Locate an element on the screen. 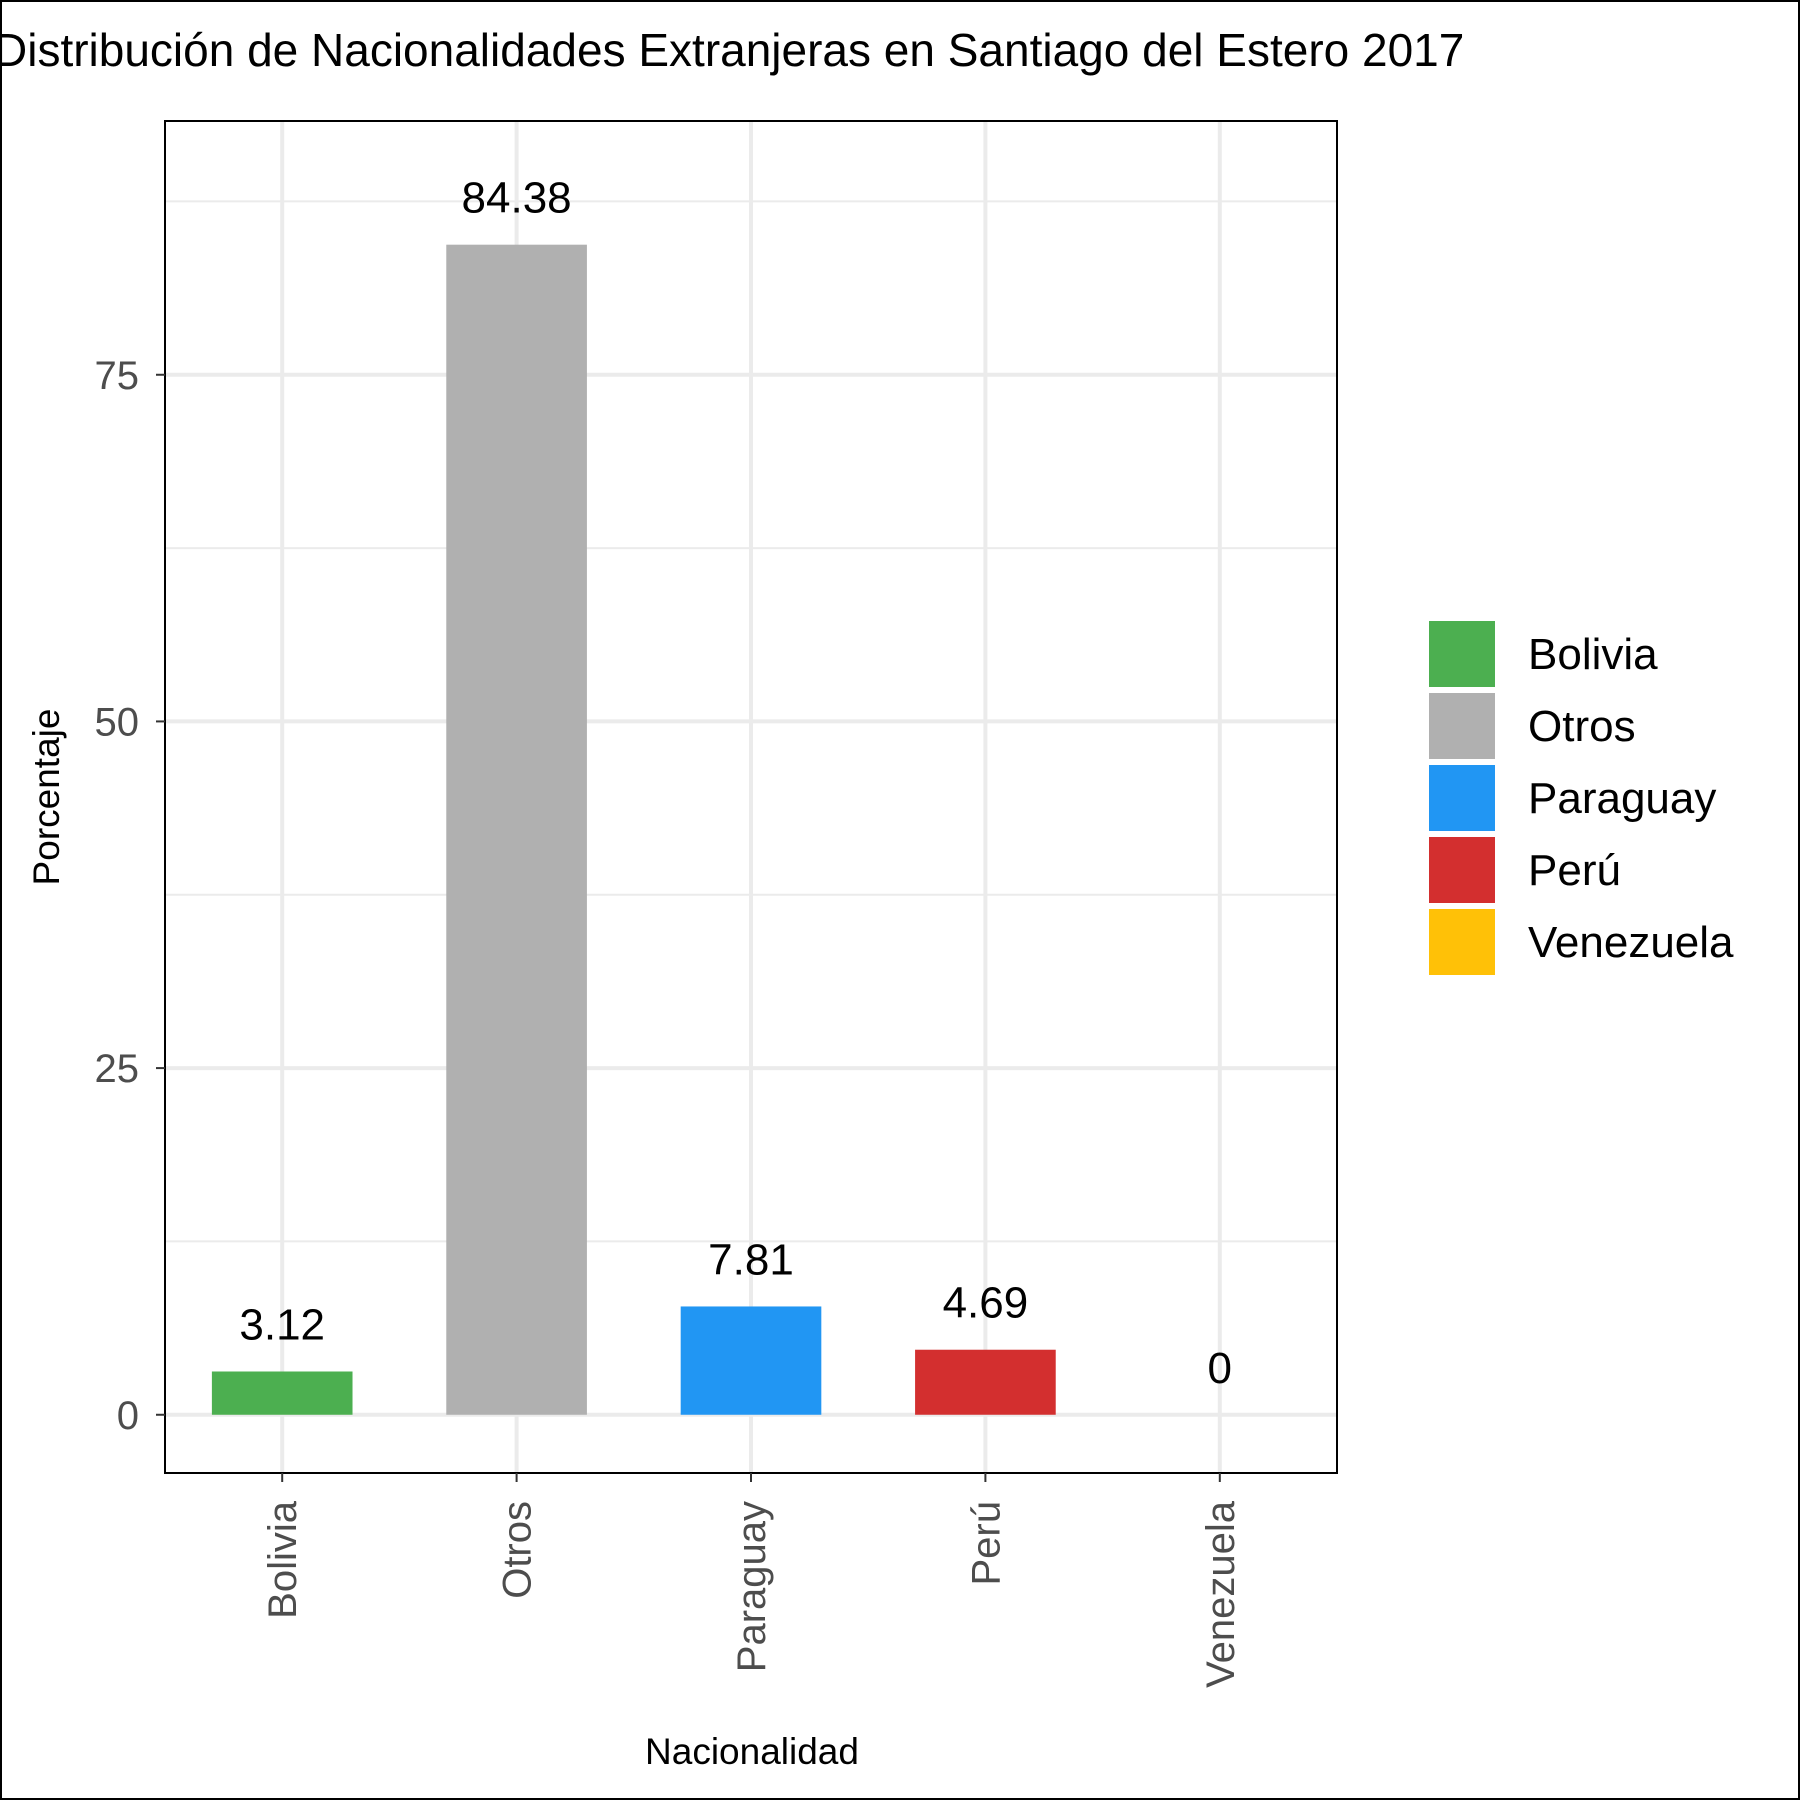 The width and height of the screenshot is (1800, 1800). bar-paraguay is located at coordinates (751, 1360).